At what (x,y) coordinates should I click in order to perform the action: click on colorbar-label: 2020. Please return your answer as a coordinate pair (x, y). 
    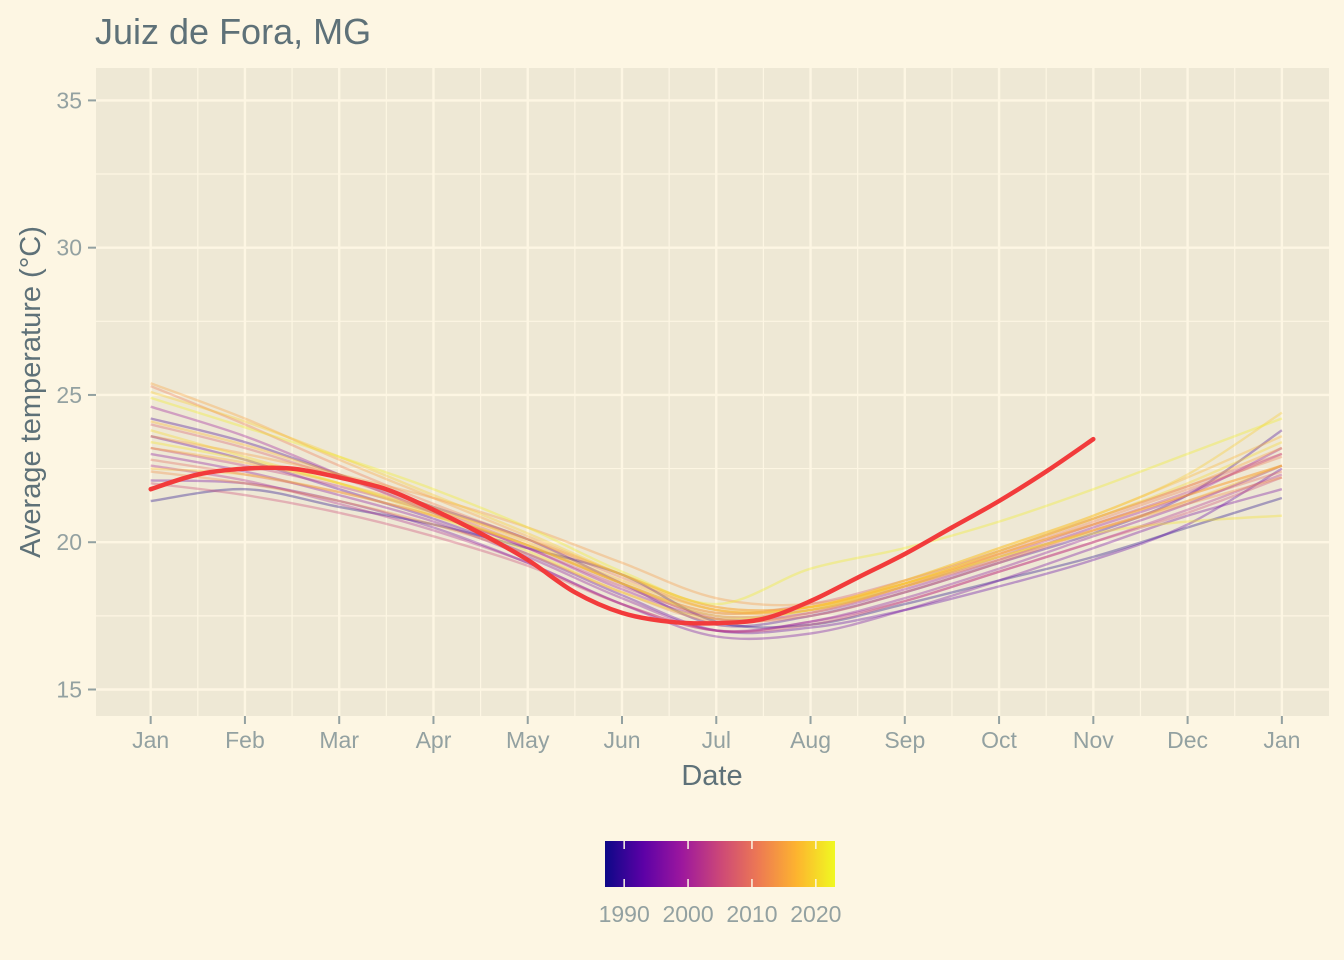
    Looking at the image, I should click on (815, 914).